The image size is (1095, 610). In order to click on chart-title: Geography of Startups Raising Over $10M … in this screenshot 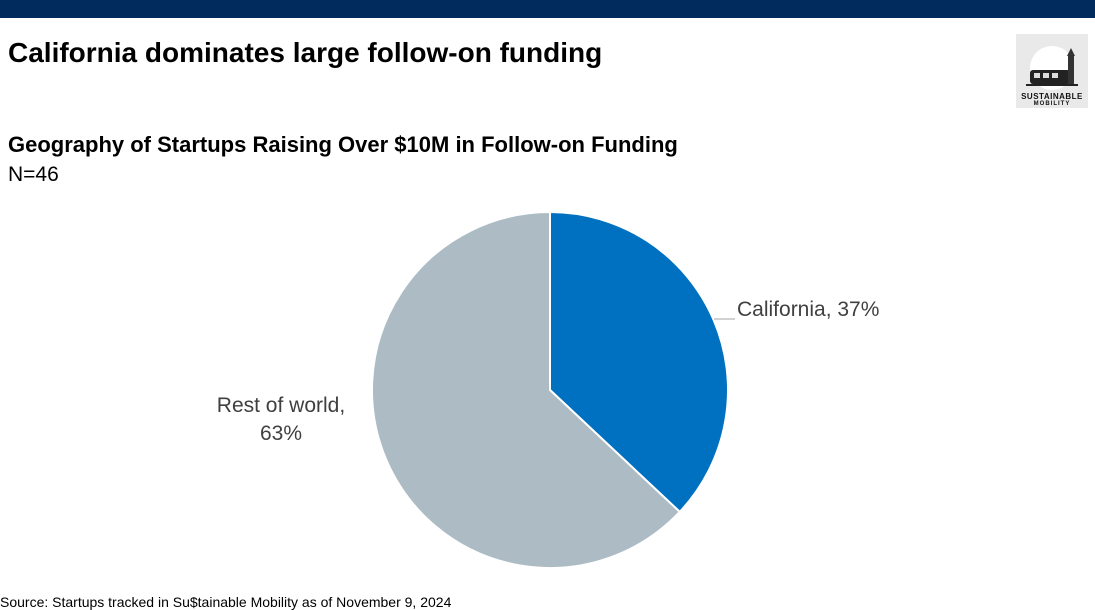, I will do `click(343, 144)`.